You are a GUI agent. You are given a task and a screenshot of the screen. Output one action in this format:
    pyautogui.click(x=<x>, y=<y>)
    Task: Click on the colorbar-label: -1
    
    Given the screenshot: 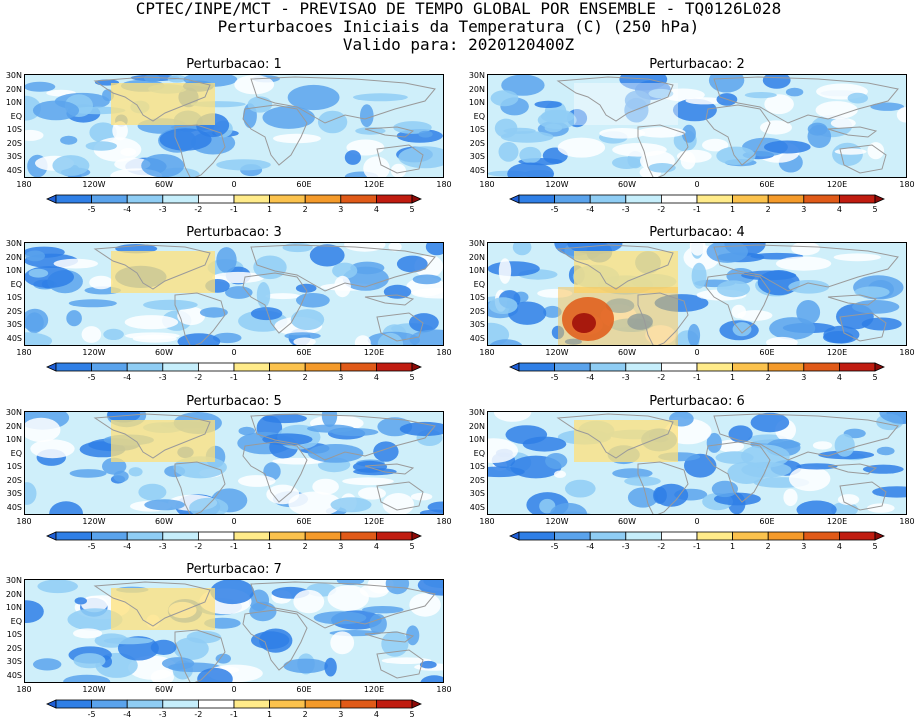 What is the action you would take?
    pyautogui.click(x=697, y=546)
    